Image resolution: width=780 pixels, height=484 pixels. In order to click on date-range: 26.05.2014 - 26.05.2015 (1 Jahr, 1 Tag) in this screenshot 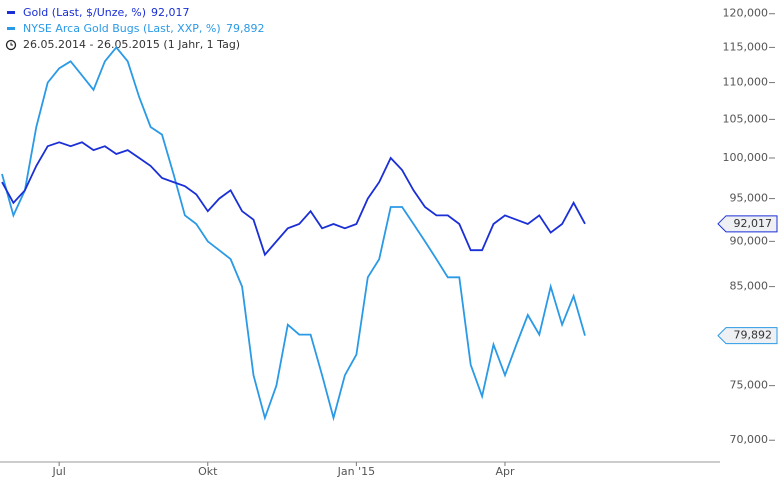, I will do `click(131, 44)`.